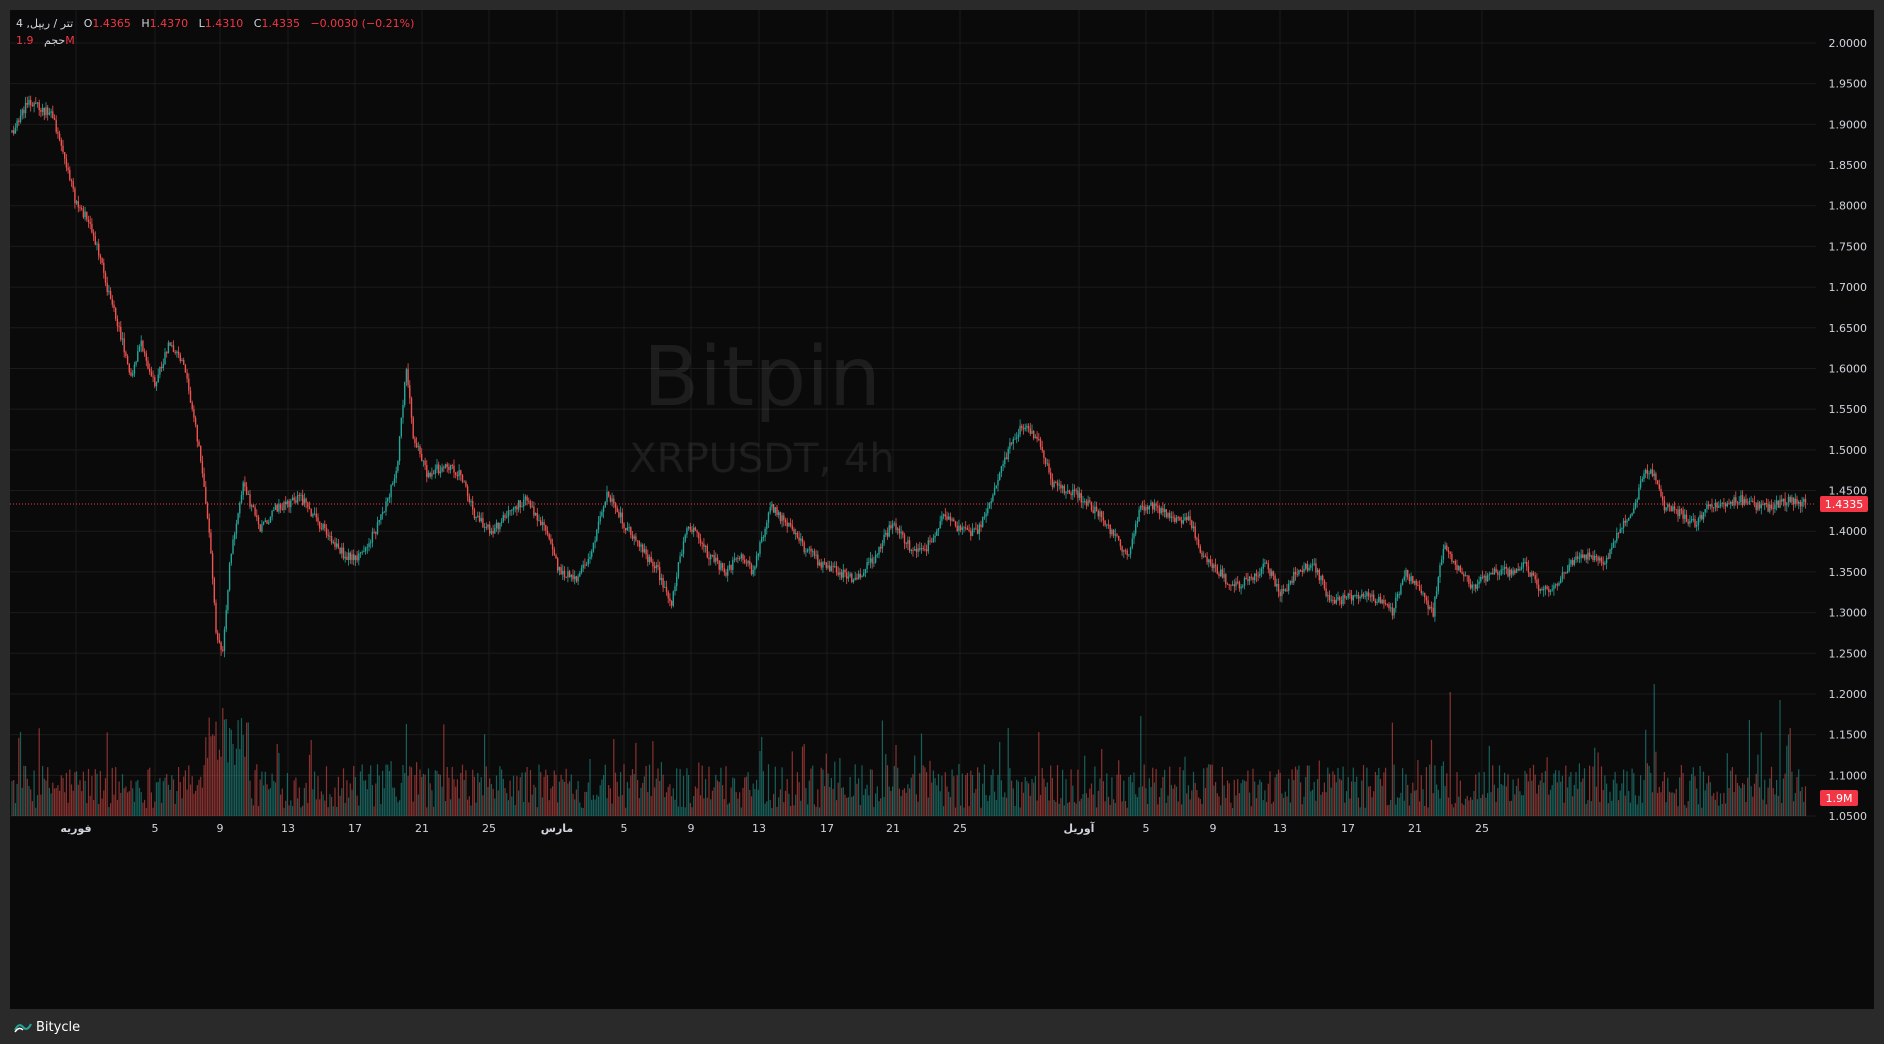  I want to click on bitycle-logo-icon, so click(23, 1028).